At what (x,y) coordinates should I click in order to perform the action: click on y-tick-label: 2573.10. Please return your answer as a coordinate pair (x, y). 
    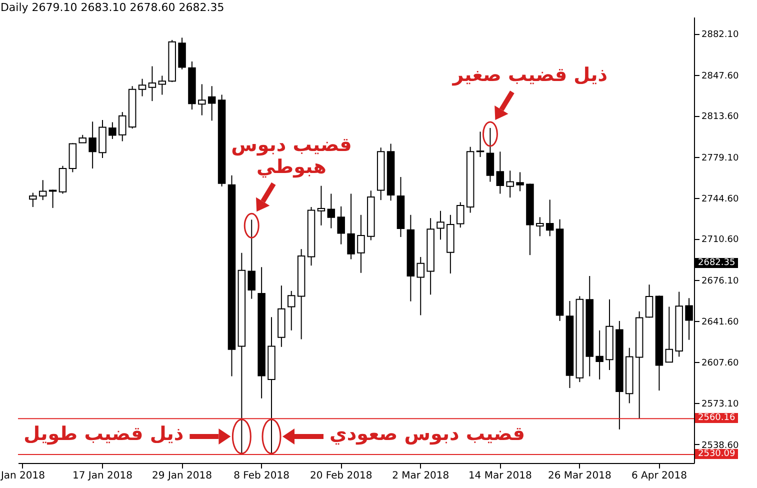
    Looking at the image, I should click on (720, 405).